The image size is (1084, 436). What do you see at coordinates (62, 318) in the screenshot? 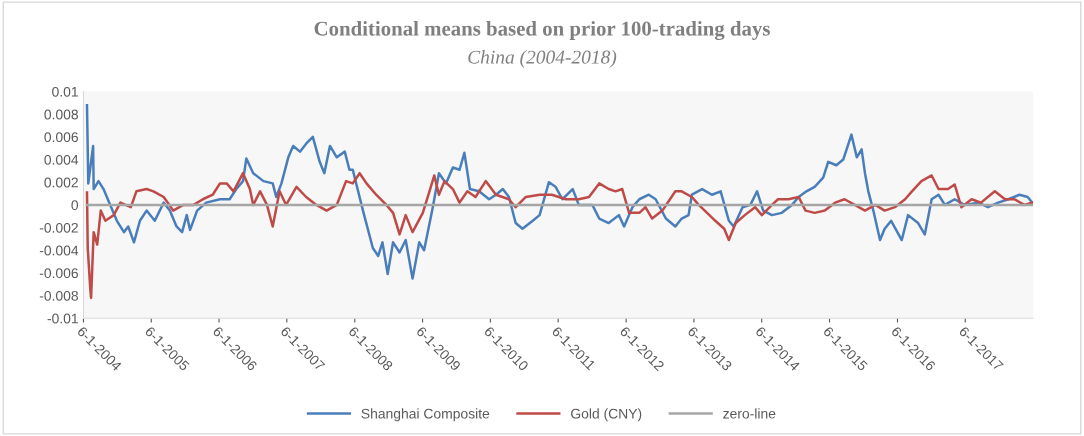
I see `y-tick-label: -0.01` at bounding box center [62, 318].